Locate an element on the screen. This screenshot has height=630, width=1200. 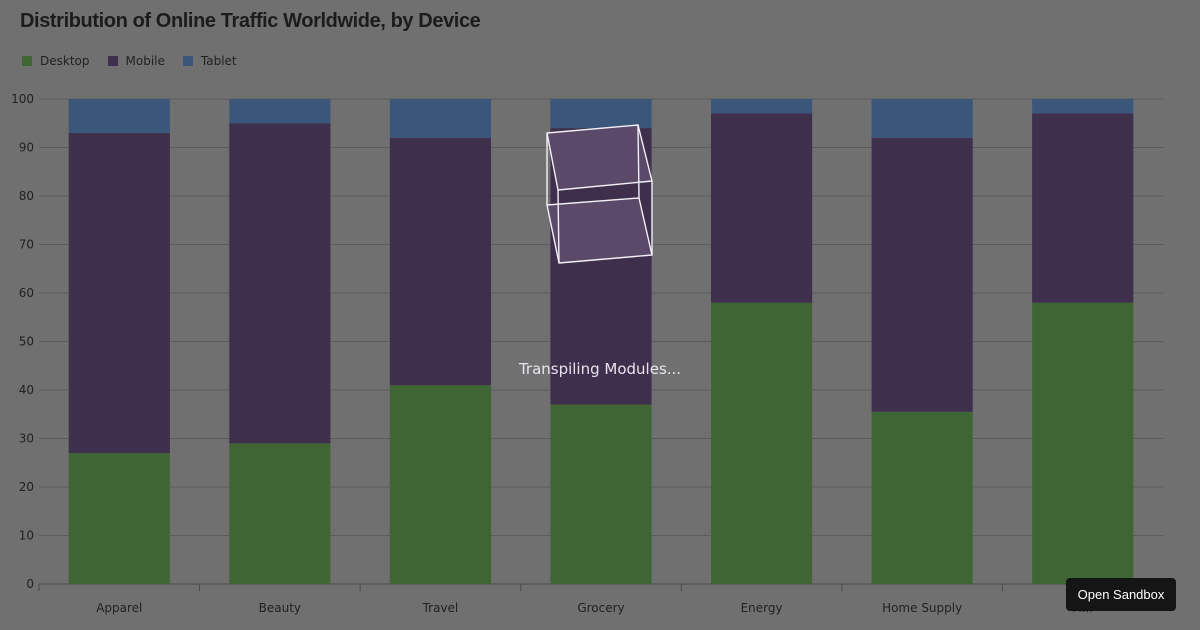
legend-label-tablet: Tablet is located at coordinates (218, 61).